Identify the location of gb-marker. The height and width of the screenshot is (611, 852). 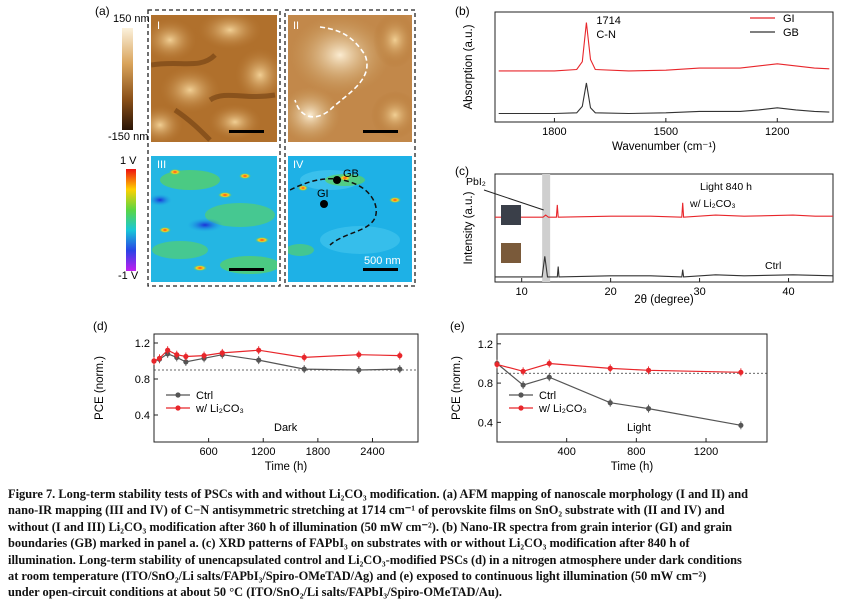
(337, 180).